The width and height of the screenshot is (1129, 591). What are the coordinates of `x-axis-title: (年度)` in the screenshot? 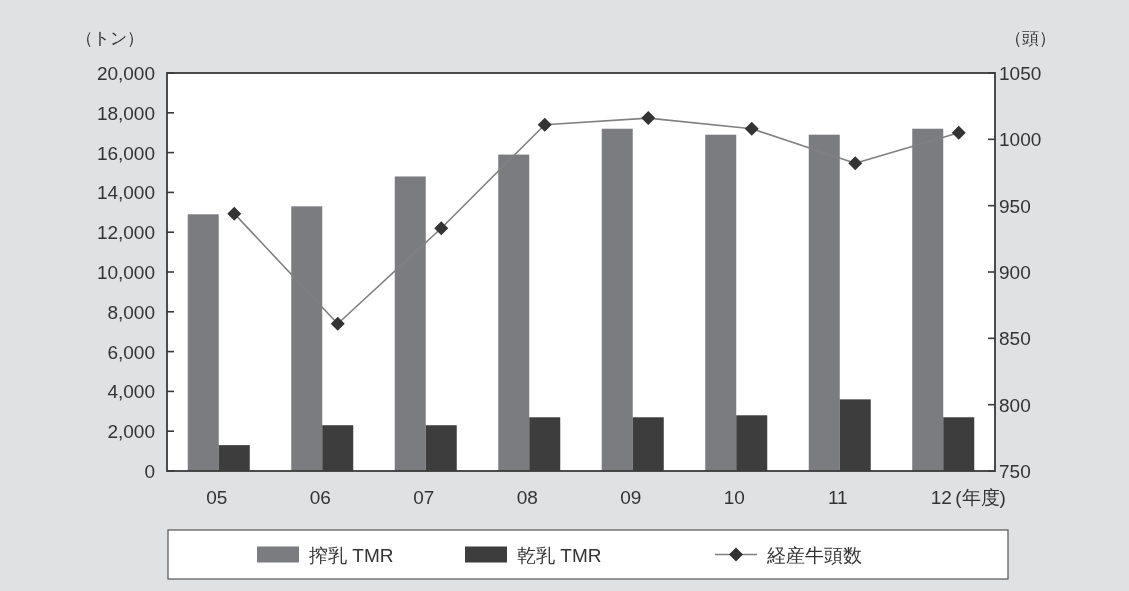 It's located at (980, 497).